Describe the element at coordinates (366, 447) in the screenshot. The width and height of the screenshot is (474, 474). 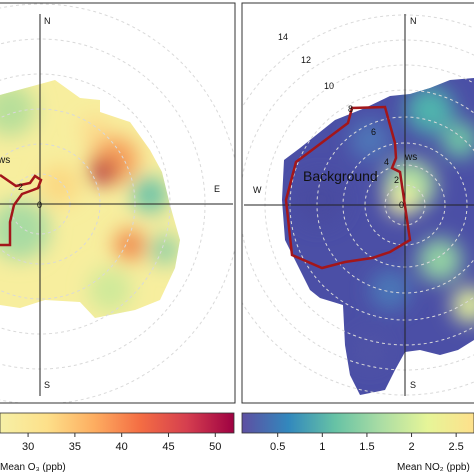
I see `colorbar-tick-label: 1.5` at that location.